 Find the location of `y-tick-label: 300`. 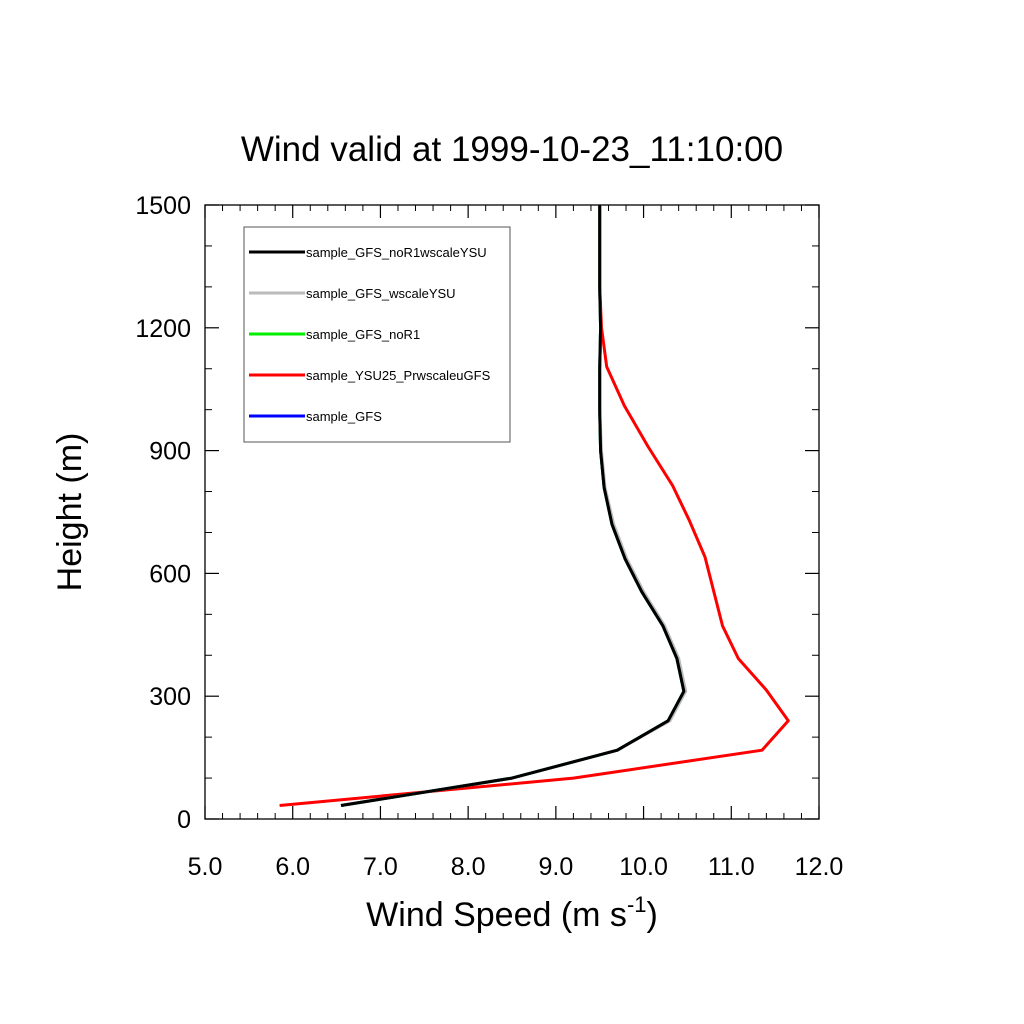

y-tick-label: 300 is located at coordinates (170, 697).